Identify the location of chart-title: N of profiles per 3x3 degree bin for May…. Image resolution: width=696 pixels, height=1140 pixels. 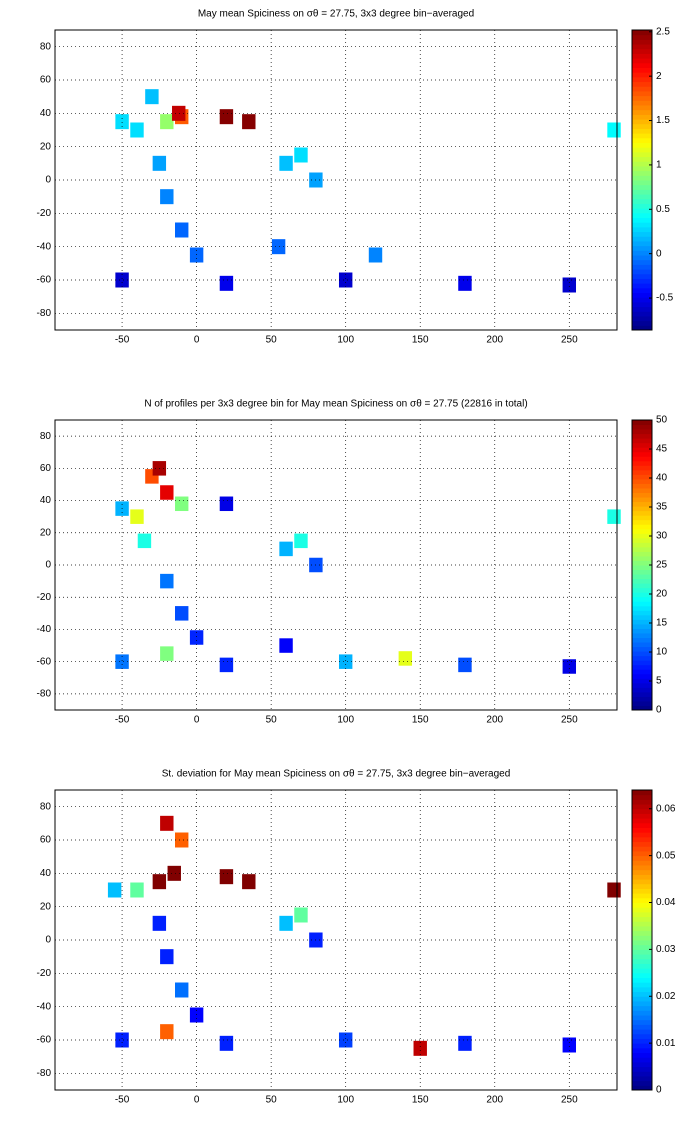
(335, 404).